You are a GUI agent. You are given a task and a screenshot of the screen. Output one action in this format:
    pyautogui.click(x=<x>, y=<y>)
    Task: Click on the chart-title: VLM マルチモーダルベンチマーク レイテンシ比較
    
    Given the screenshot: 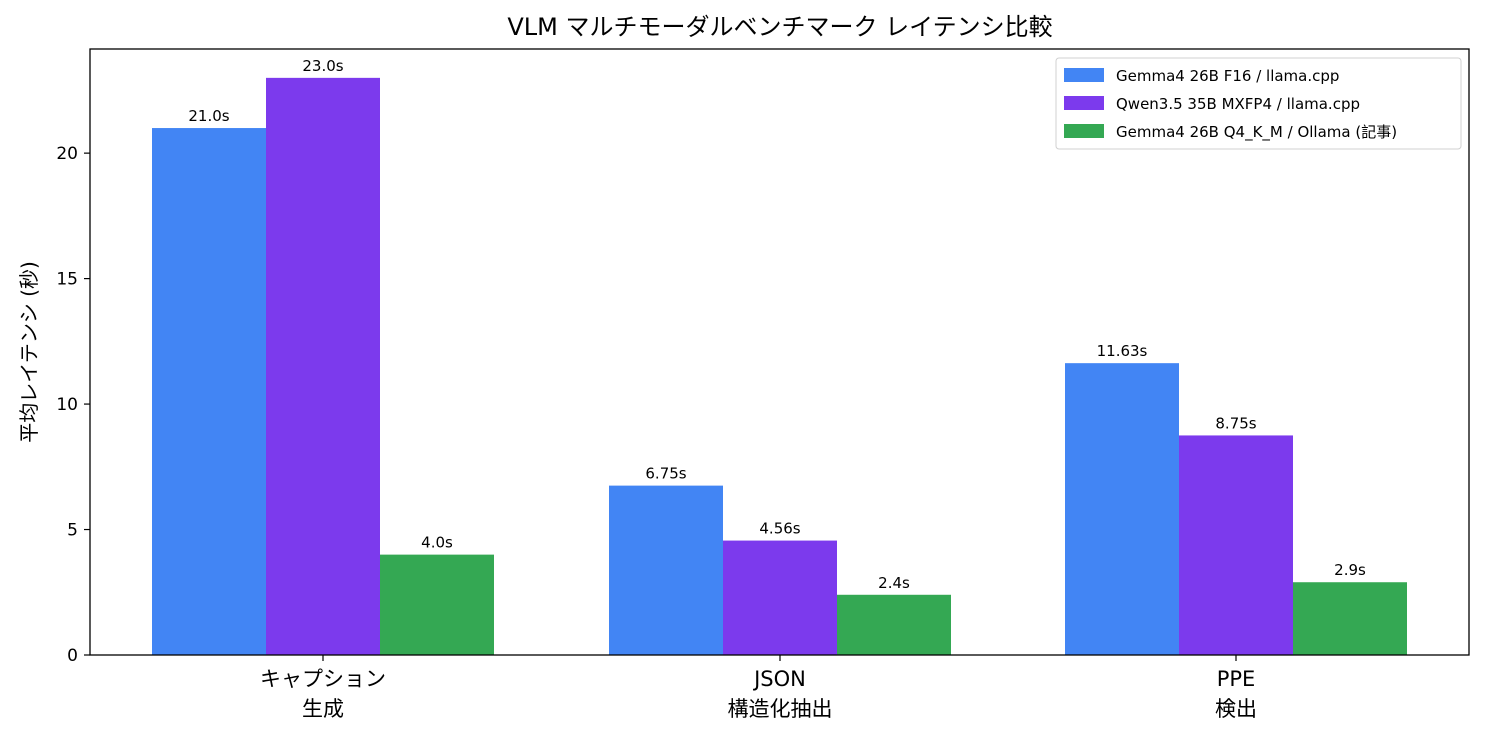 What is the action you would take?
    pyautogui.click(x=779, y=27)
    